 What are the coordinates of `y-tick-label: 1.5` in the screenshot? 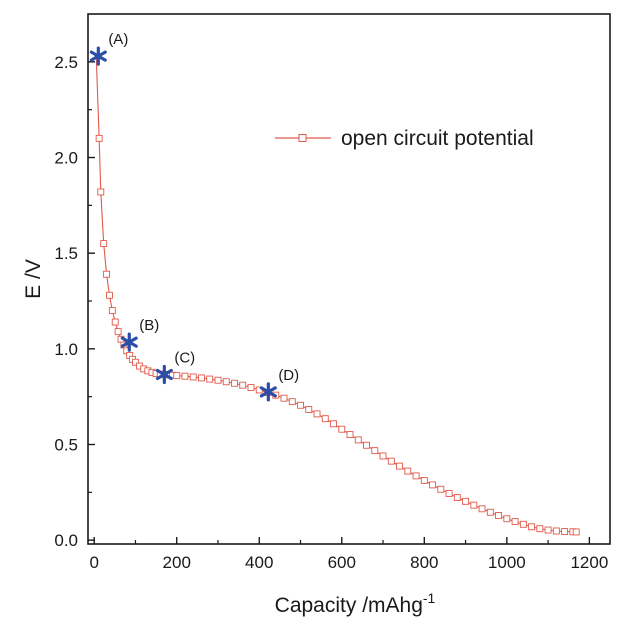 It's located at (66, 253).